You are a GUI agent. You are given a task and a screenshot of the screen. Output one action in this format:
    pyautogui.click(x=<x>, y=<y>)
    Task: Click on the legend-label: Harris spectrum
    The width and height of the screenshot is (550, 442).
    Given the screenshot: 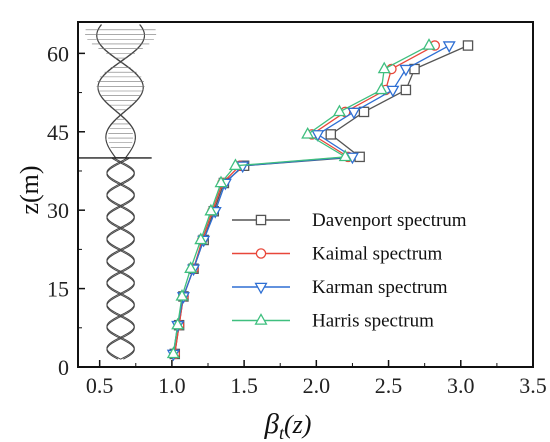 What is the action you would take?
    pyautogui.click(x=373, y=321)
    